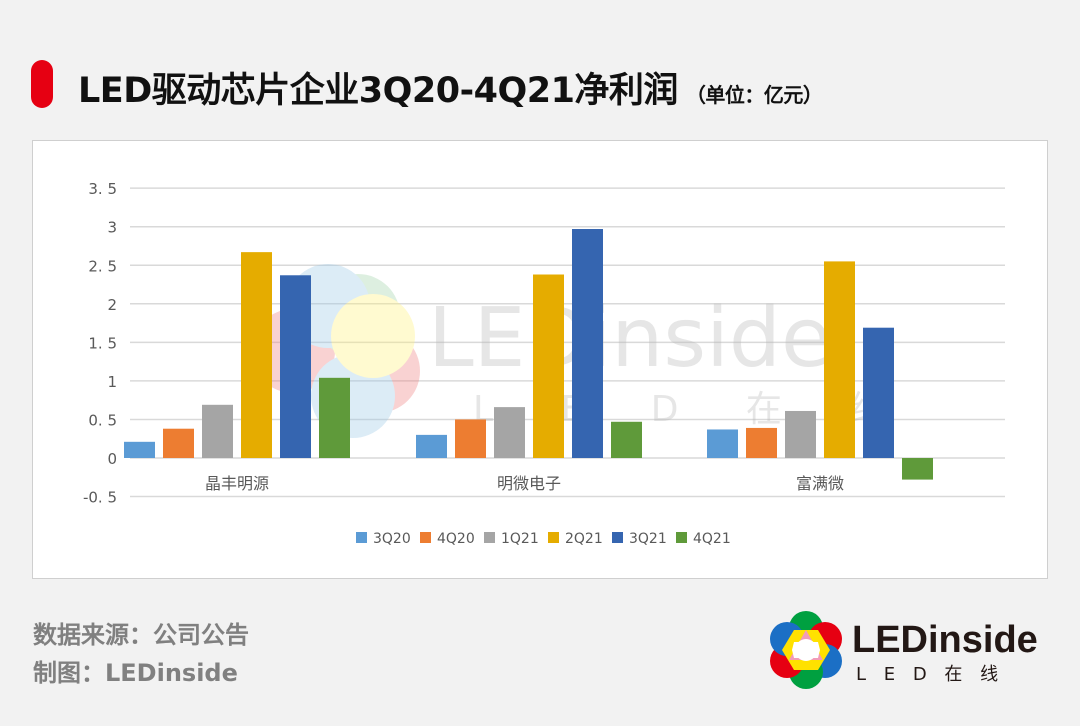 The height and width of the screenshot is (726, 1080). Describe the element at coordinates (237, 483) in the screenshot. I see `x-category-label: 晶丰明源` at that location.